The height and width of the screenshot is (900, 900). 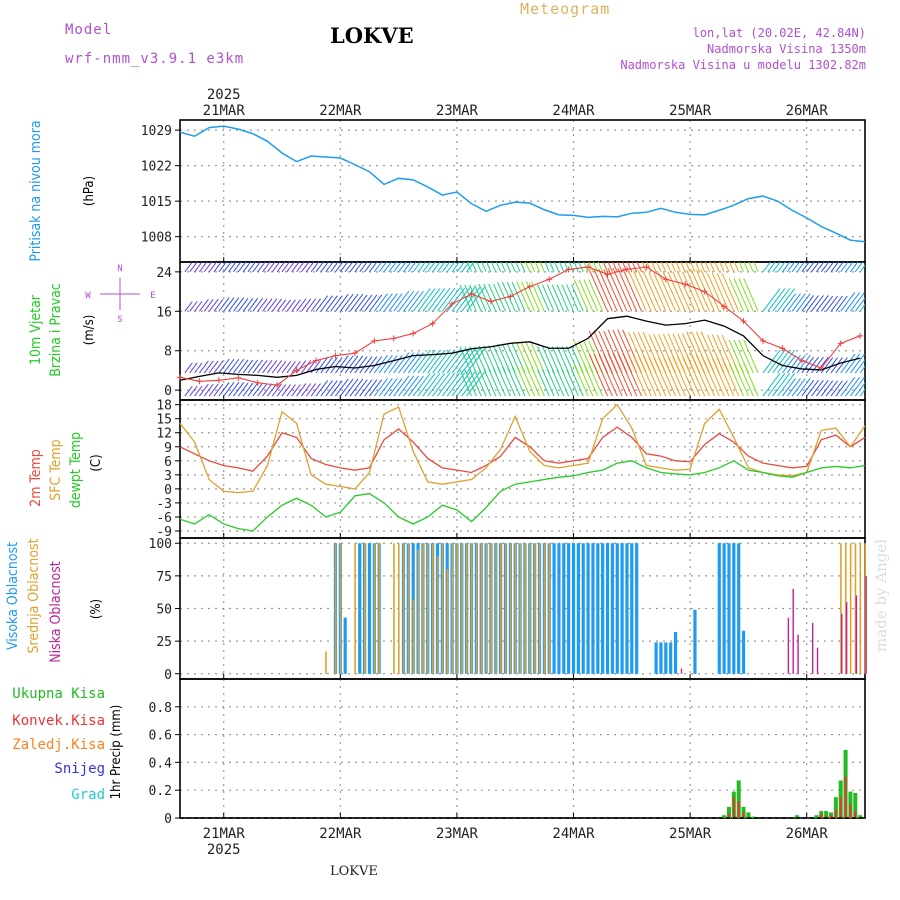 What do you see at coordinates (793, 631) in the screenshot?
I see `low-cloud-bar` at bounding box center [793, 631].